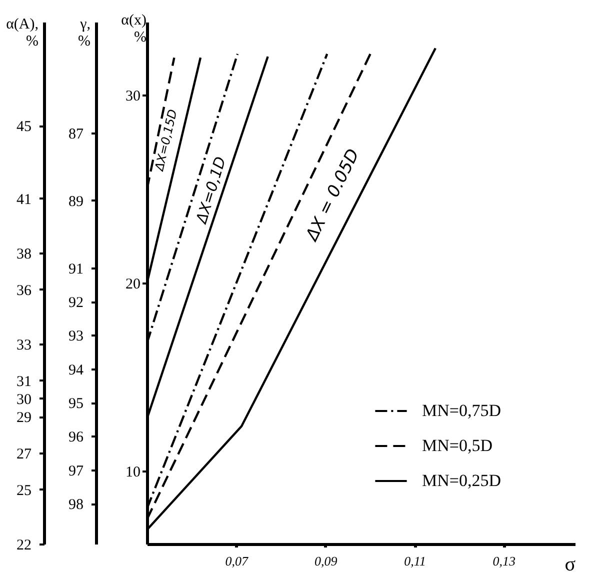  I want to click on y2-tick-label: 96, so click(76, 438).